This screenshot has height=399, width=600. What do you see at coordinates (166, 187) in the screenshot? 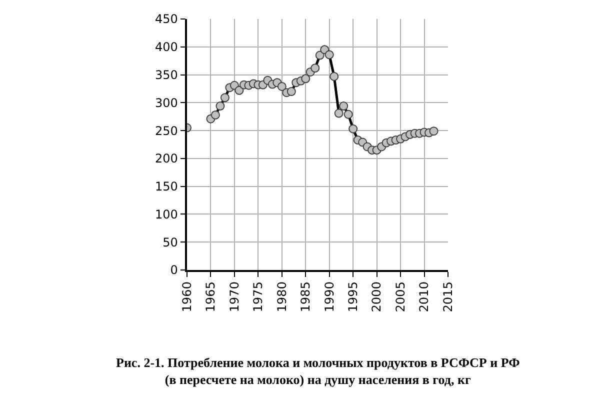
I see `y-tick-label: 150` at bounding box center [166, 187].